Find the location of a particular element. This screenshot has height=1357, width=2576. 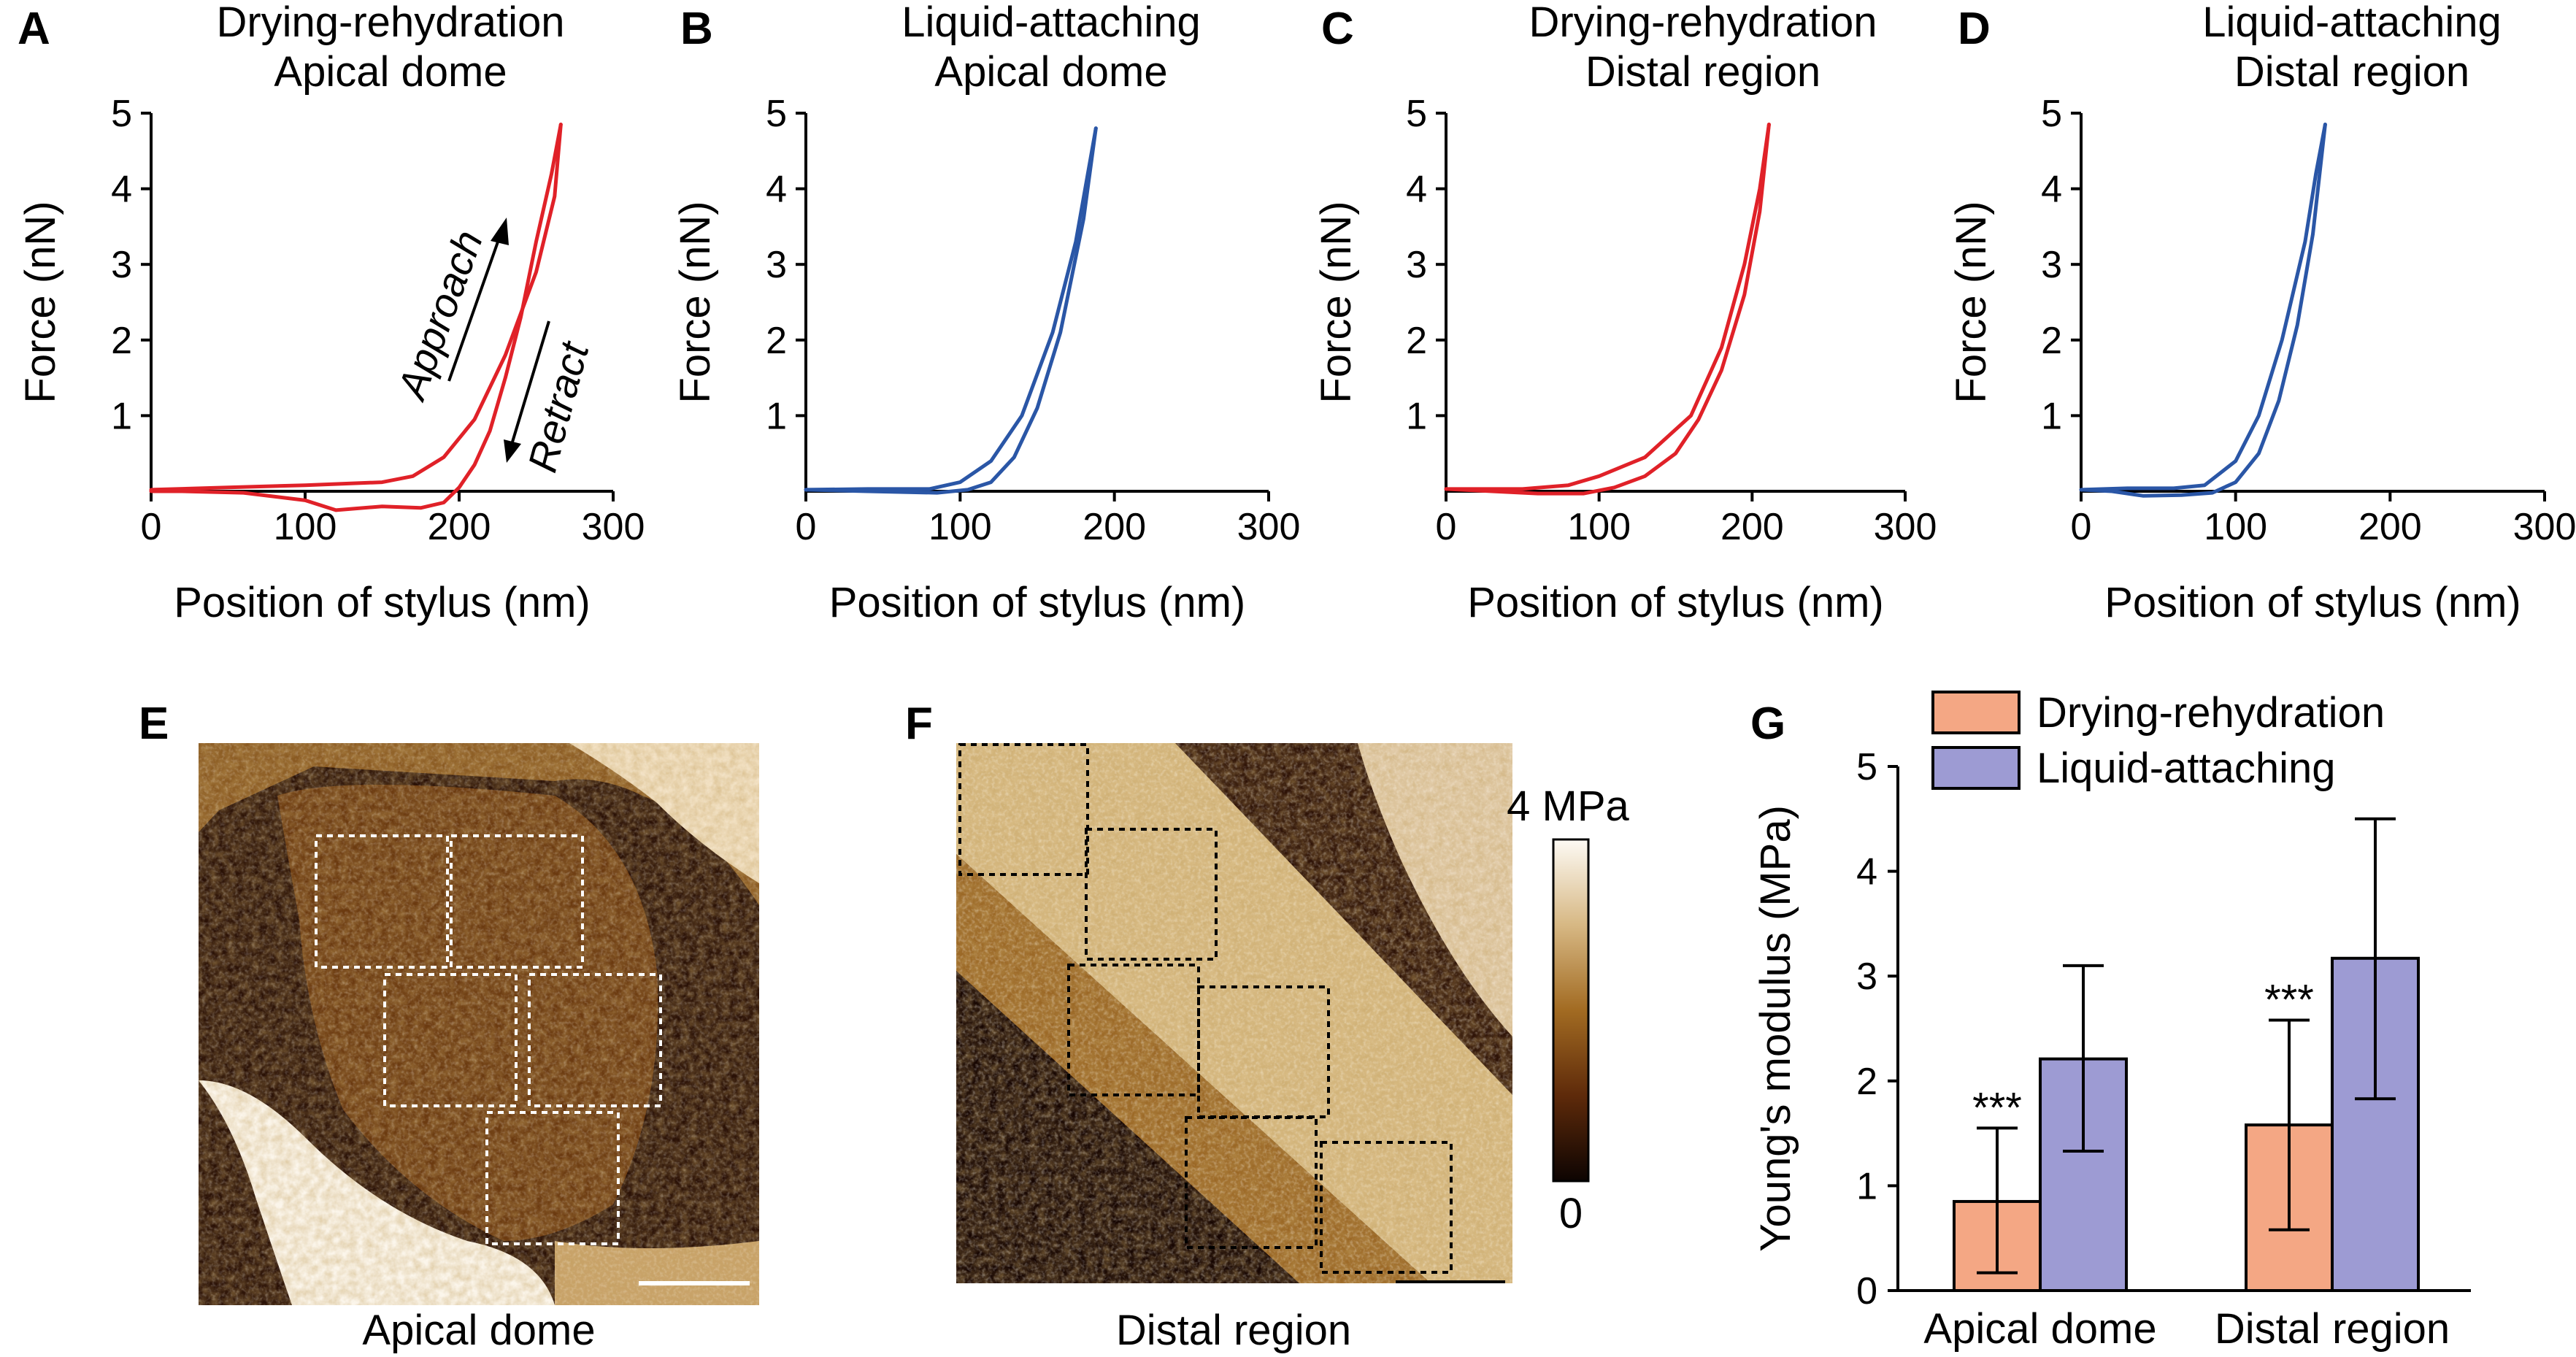

panel-b-x-axis-label: Position of stylus (nm) is located at coordinates (1037, 602).